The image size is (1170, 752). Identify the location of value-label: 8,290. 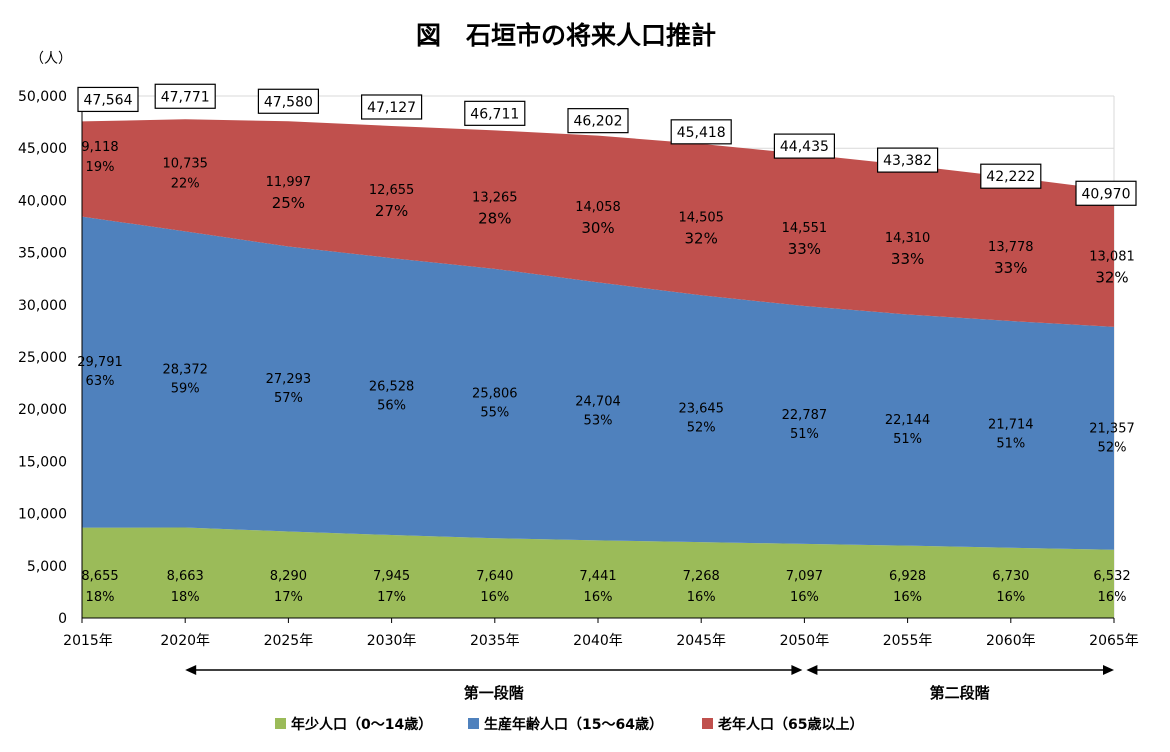
(288, 576).